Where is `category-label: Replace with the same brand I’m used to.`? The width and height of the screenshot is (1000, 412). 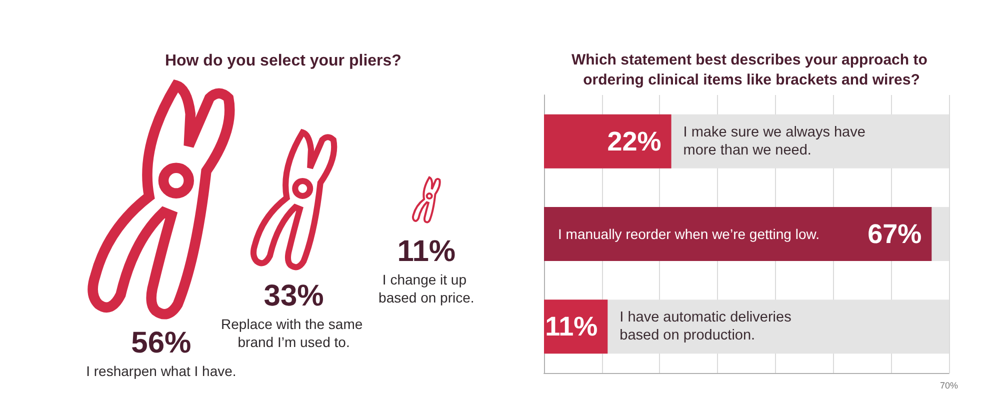 category-label: Replace with the same brand I’m used to. is located at coordinates (294, 333).